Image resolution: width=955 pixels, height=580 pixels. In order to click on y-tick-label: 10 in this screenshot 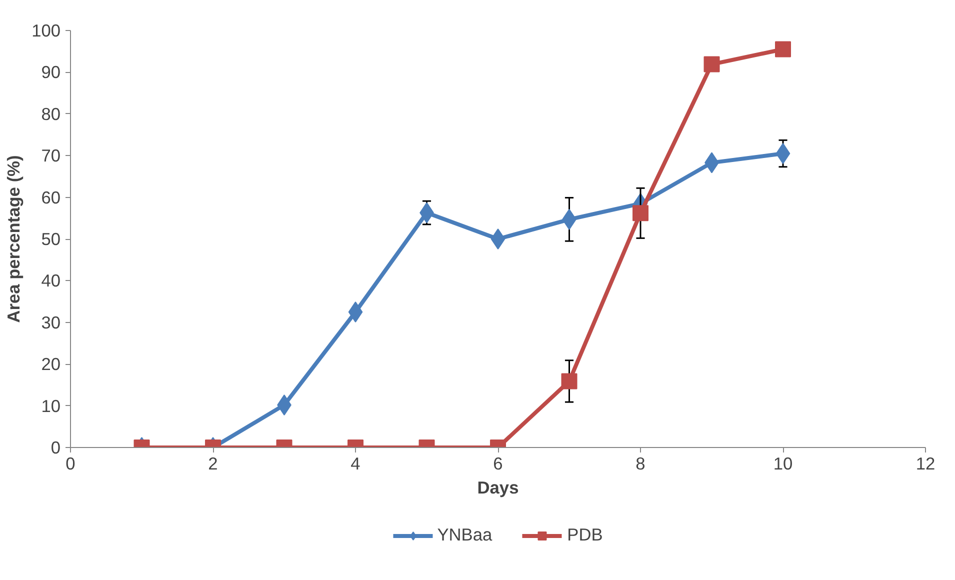, I will do `click(51, 406)`.